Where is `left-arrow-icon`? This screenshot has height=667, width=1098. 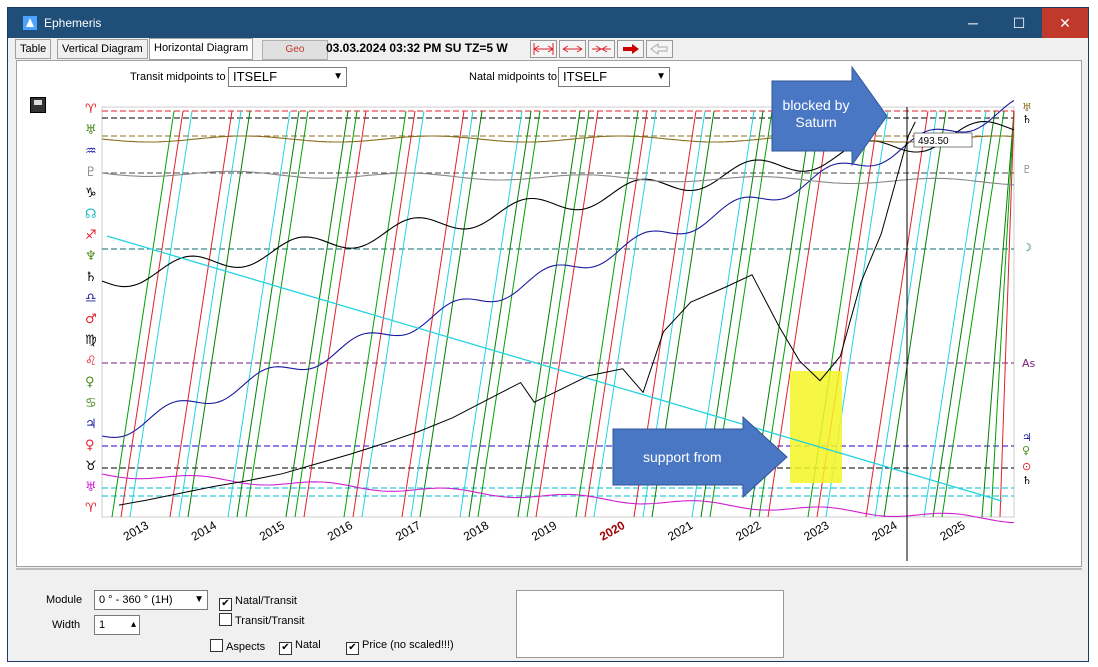 left-arrow-icon is located at coordinates (659, 49).